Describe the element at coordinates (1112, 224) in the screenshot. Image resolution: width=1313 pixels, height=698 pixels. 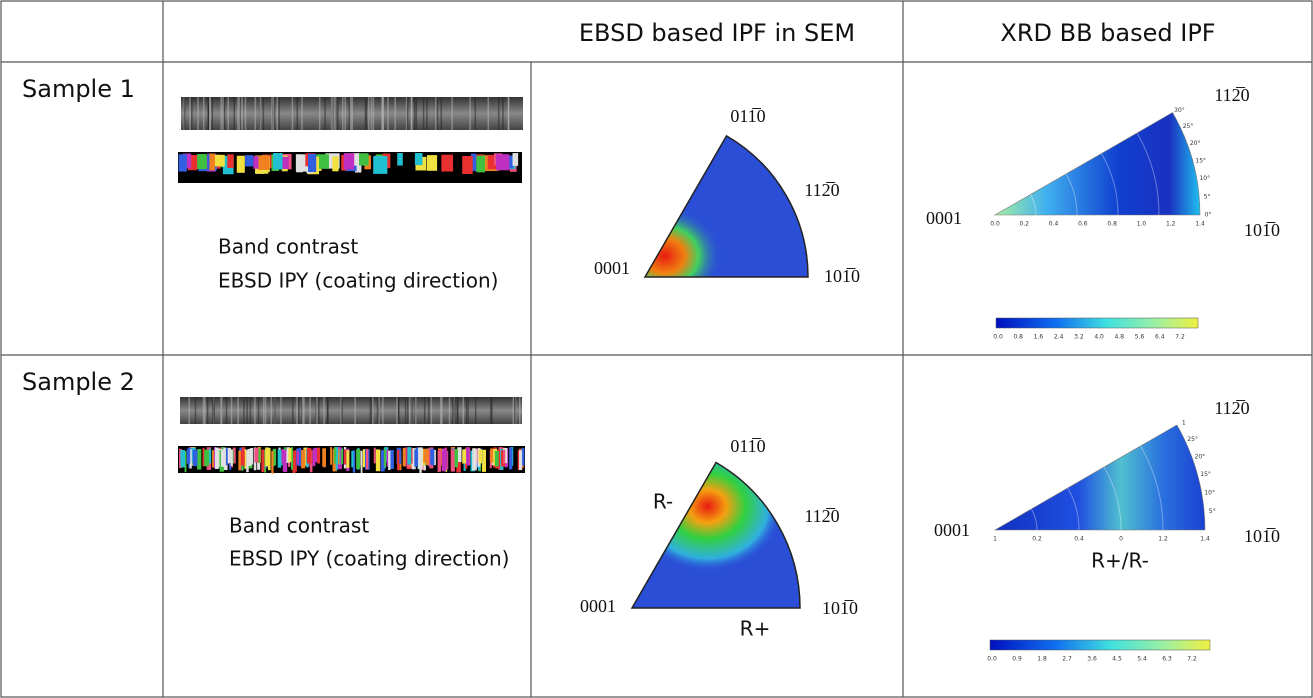
I see `x-tick-label: 0.8` at that location.